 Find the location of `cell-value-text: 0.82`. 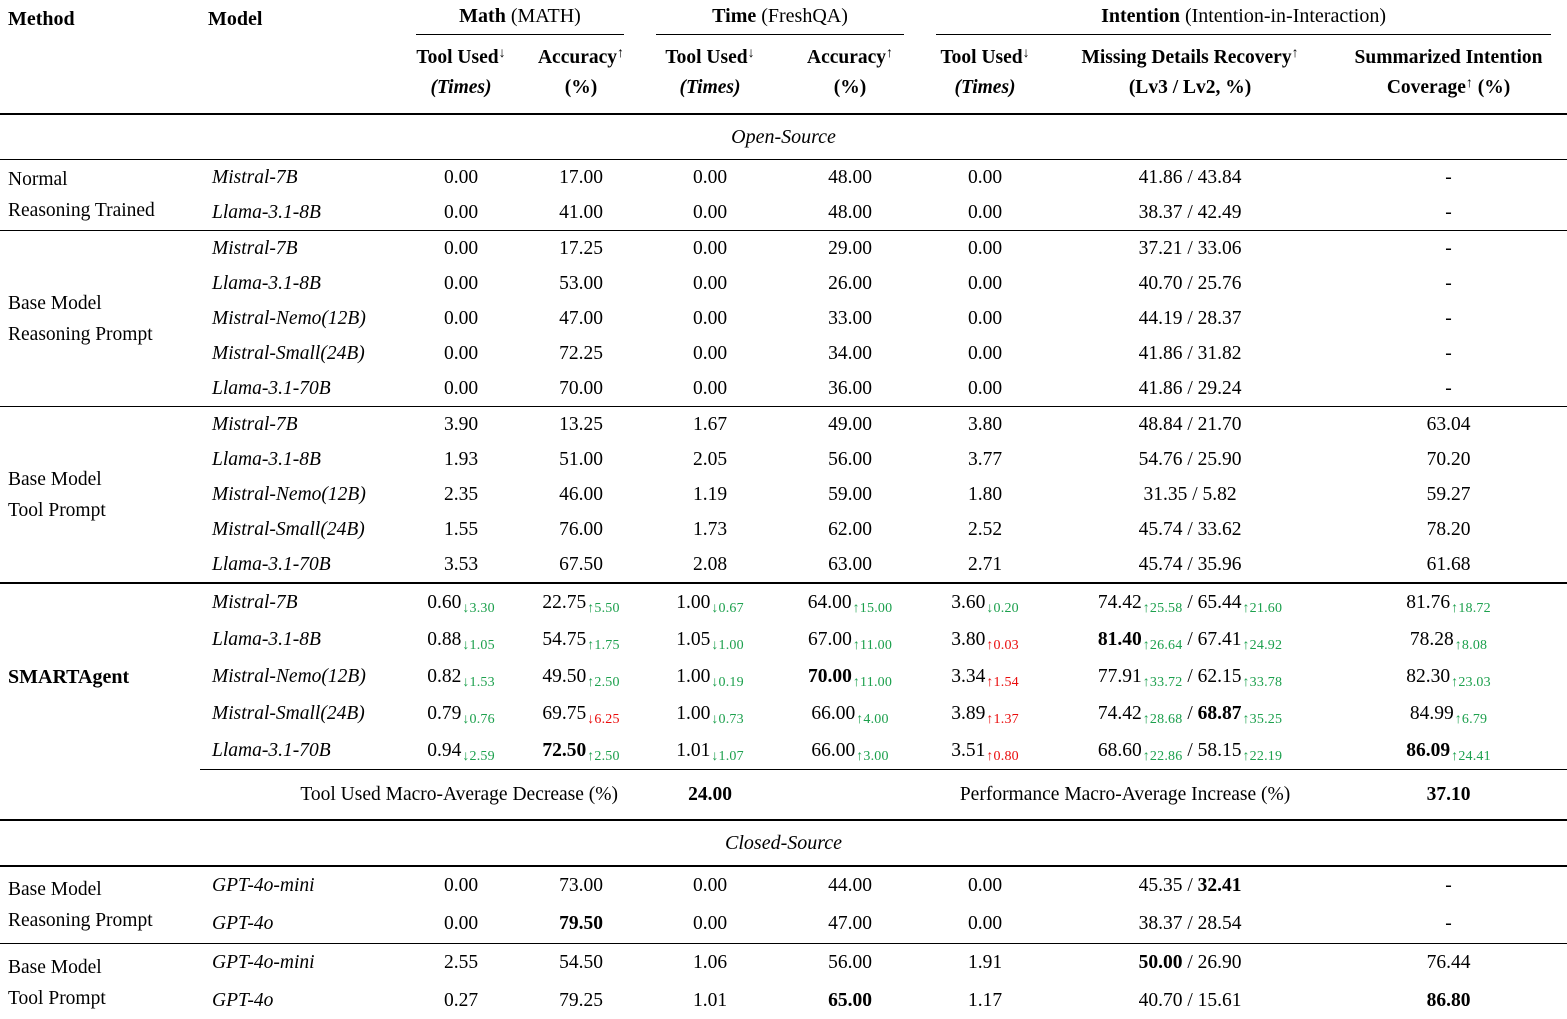

cell-value-text: 0.82 is located at coordinates (444, 676).